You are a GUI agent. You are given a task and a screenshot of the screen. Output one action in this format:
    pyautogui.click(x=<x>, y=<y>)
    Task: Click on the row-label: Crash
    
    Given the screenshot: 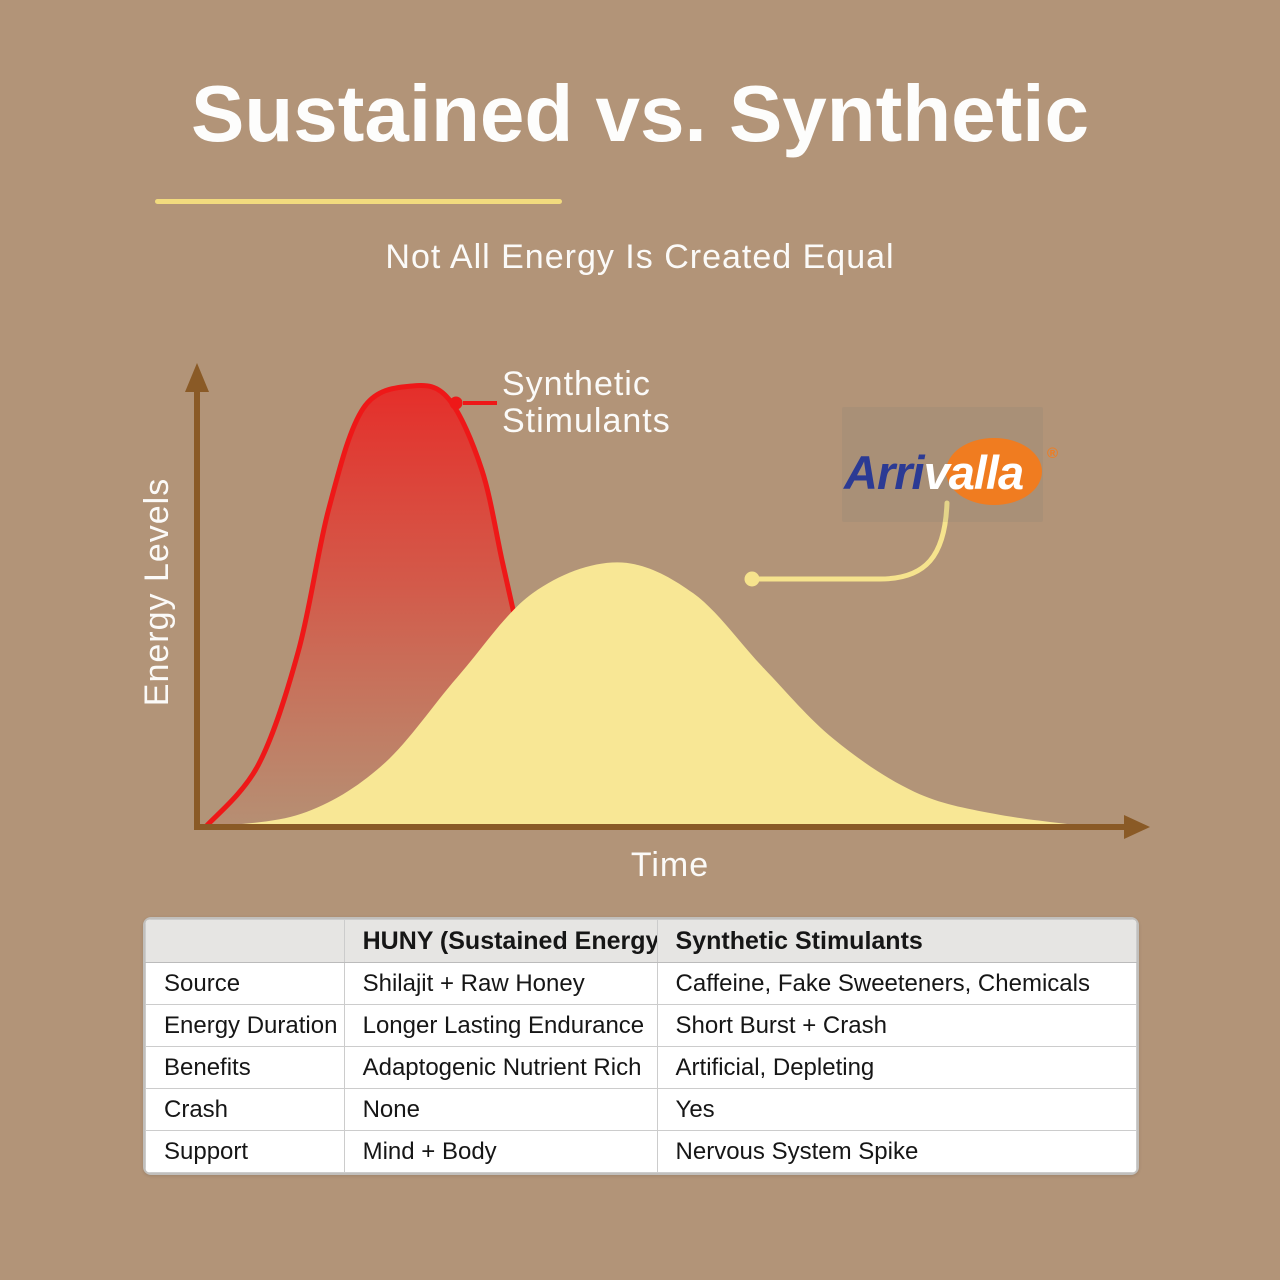 What is the action you would take?
    pyautogui.click(x=245, y=1109)
    